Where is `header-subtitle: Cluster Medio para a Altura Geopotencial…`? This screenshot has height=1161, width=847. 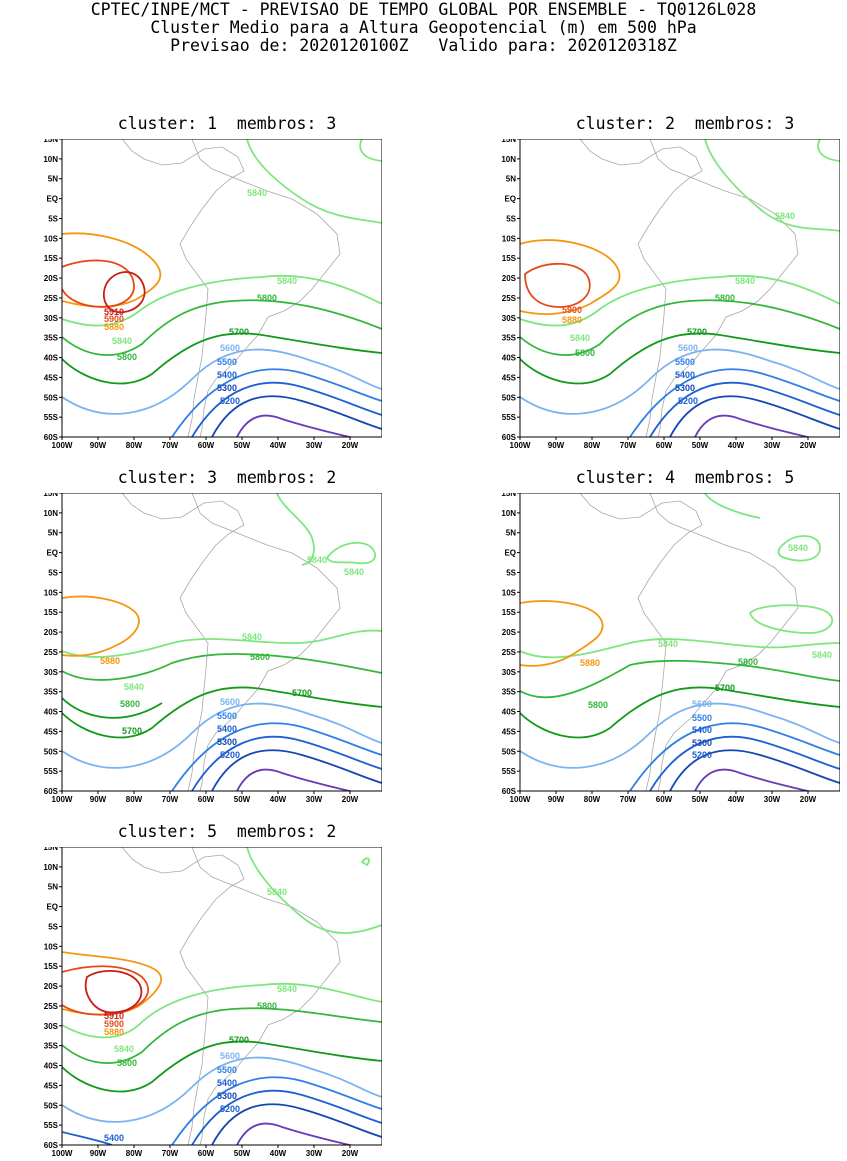 header-subtitle: Cluster Medio para a Altura Geopotencial… is located at coordinates (423, 27).